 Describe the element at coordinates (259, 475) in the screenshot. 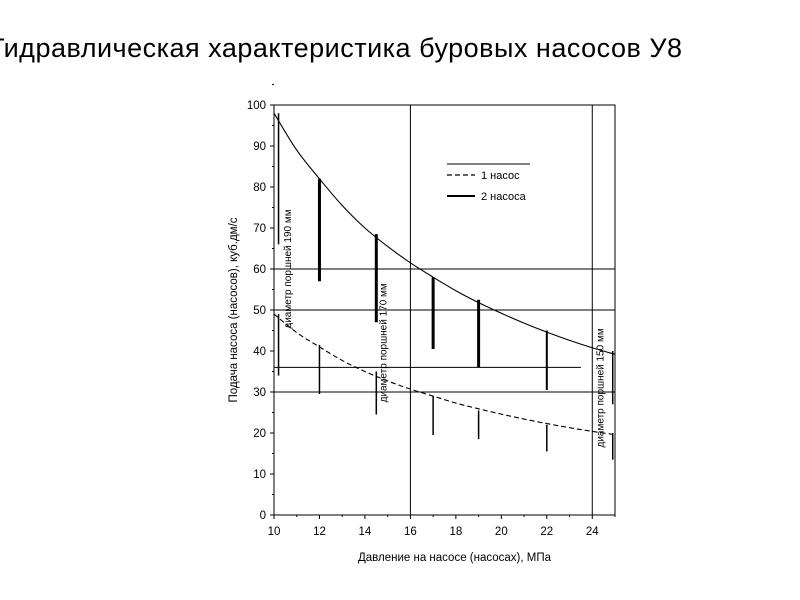

I see `y-tick-label: 10` at that location.